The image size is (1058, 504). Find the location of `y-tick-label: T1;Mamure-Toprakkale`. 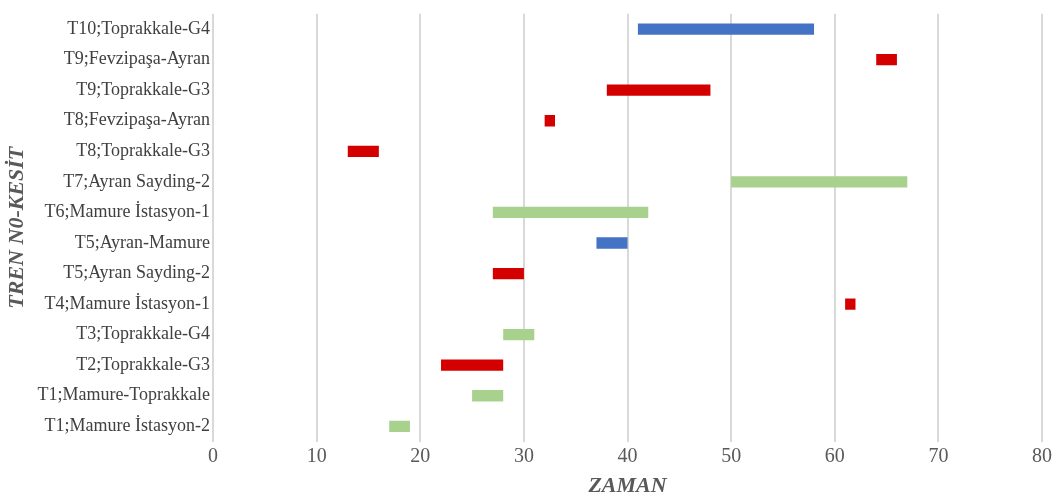

y-tick-label: T1;Mamure-Toprakkale is located at coordinates (124, 394).